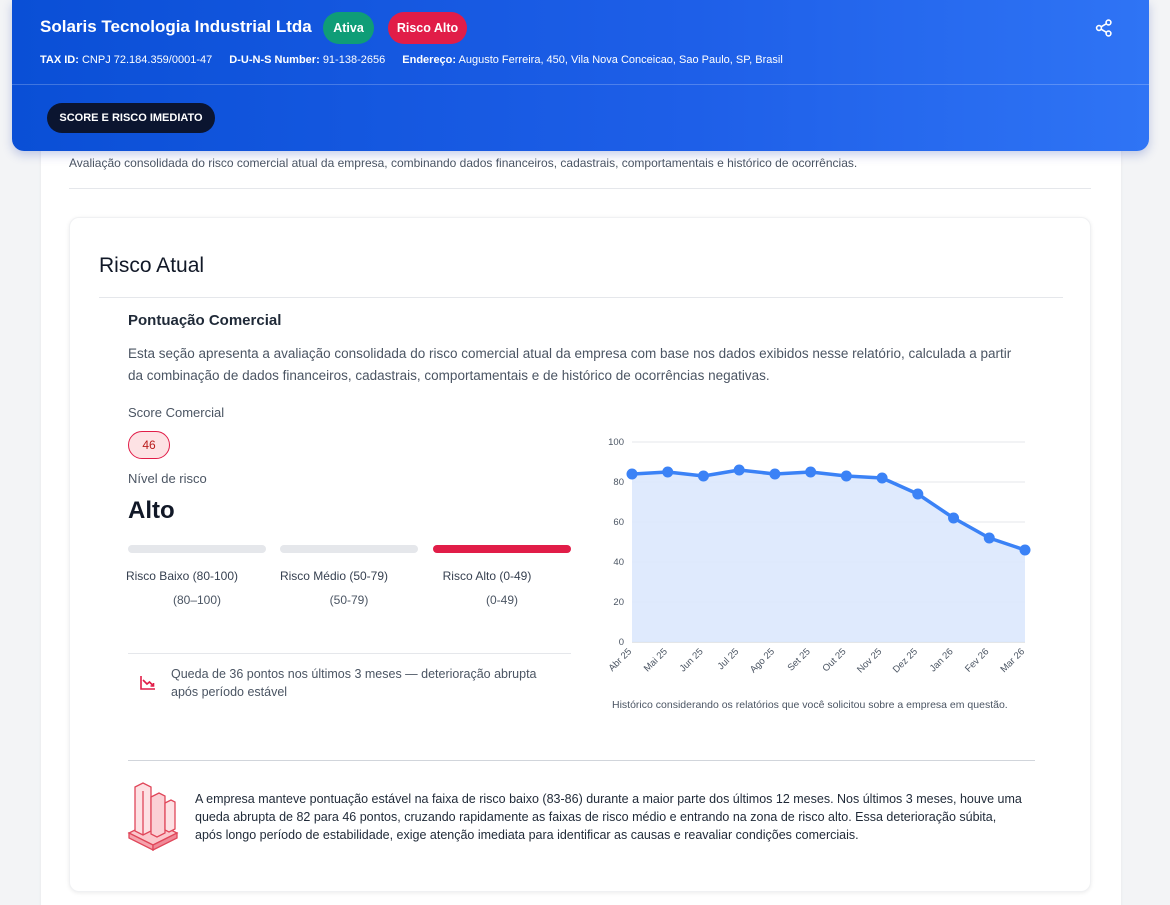  What do you see at coordinates (828, 510) in the screenshot?
I see `series-line` at bounding box center [828, 510].